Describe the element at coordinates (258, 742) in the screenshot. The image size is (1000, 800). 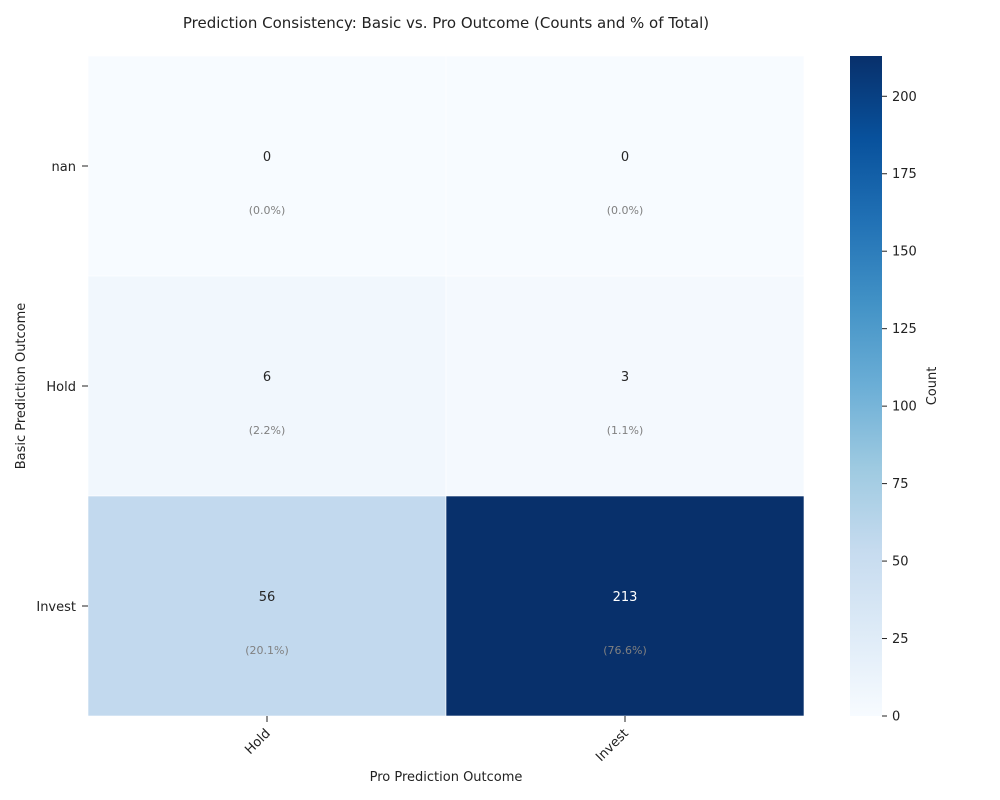
I see `x-tick-label: Hold` at that location.